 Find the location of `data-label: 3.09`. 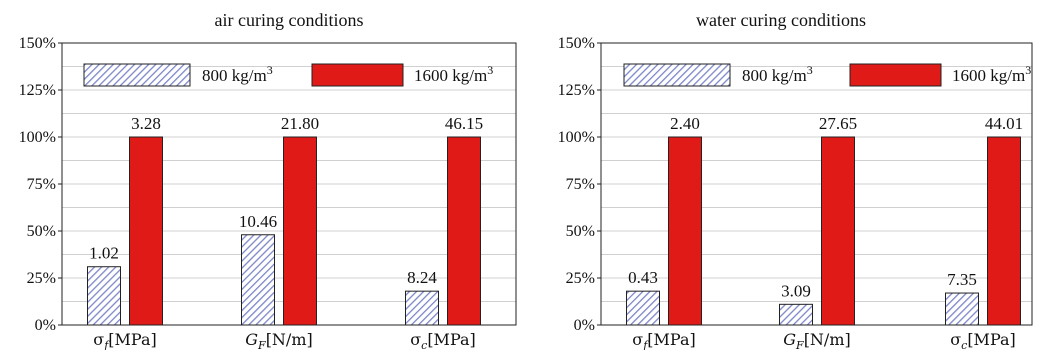

data-label: 3.09 is located at coordinates (796, 290).